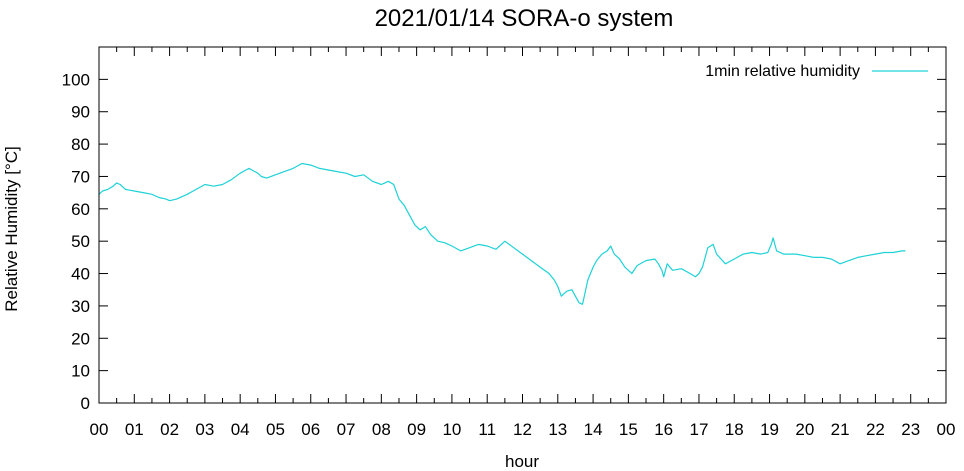  What do you see at coordinates (663, 429) in the screenshot?
I see `x-tick-label: 16` at bounding box center [663, 429].